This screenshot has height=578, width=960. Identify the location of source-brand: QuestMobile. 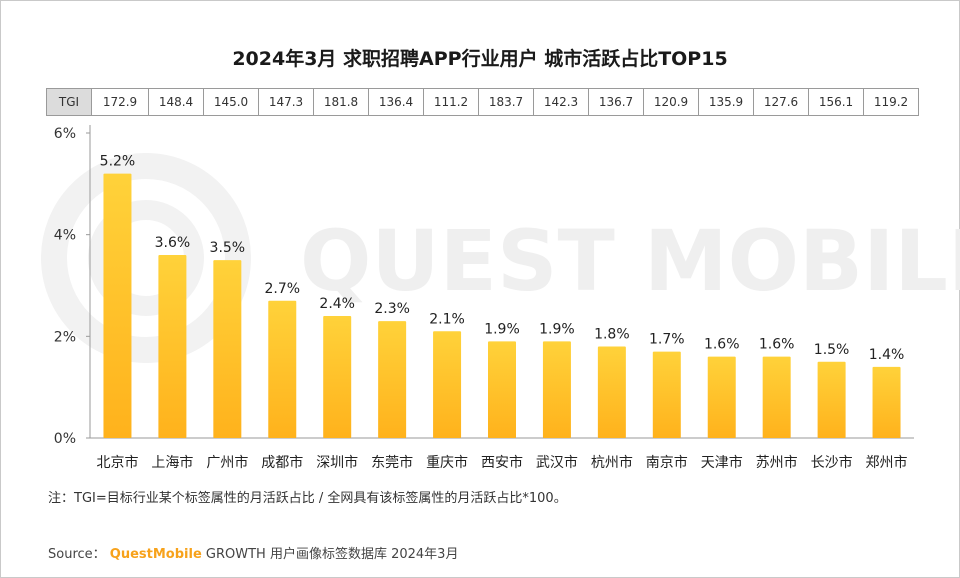
(155, 554).